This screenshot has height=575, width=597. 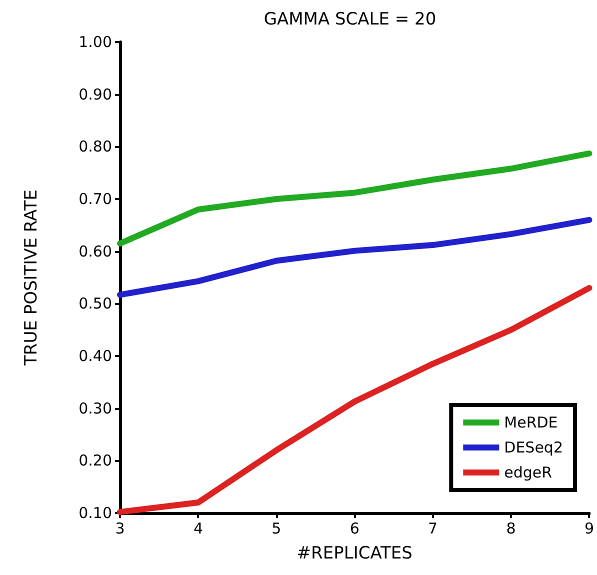 I want to click on y-tick-label: 0.20, so click(x=95, y=461).